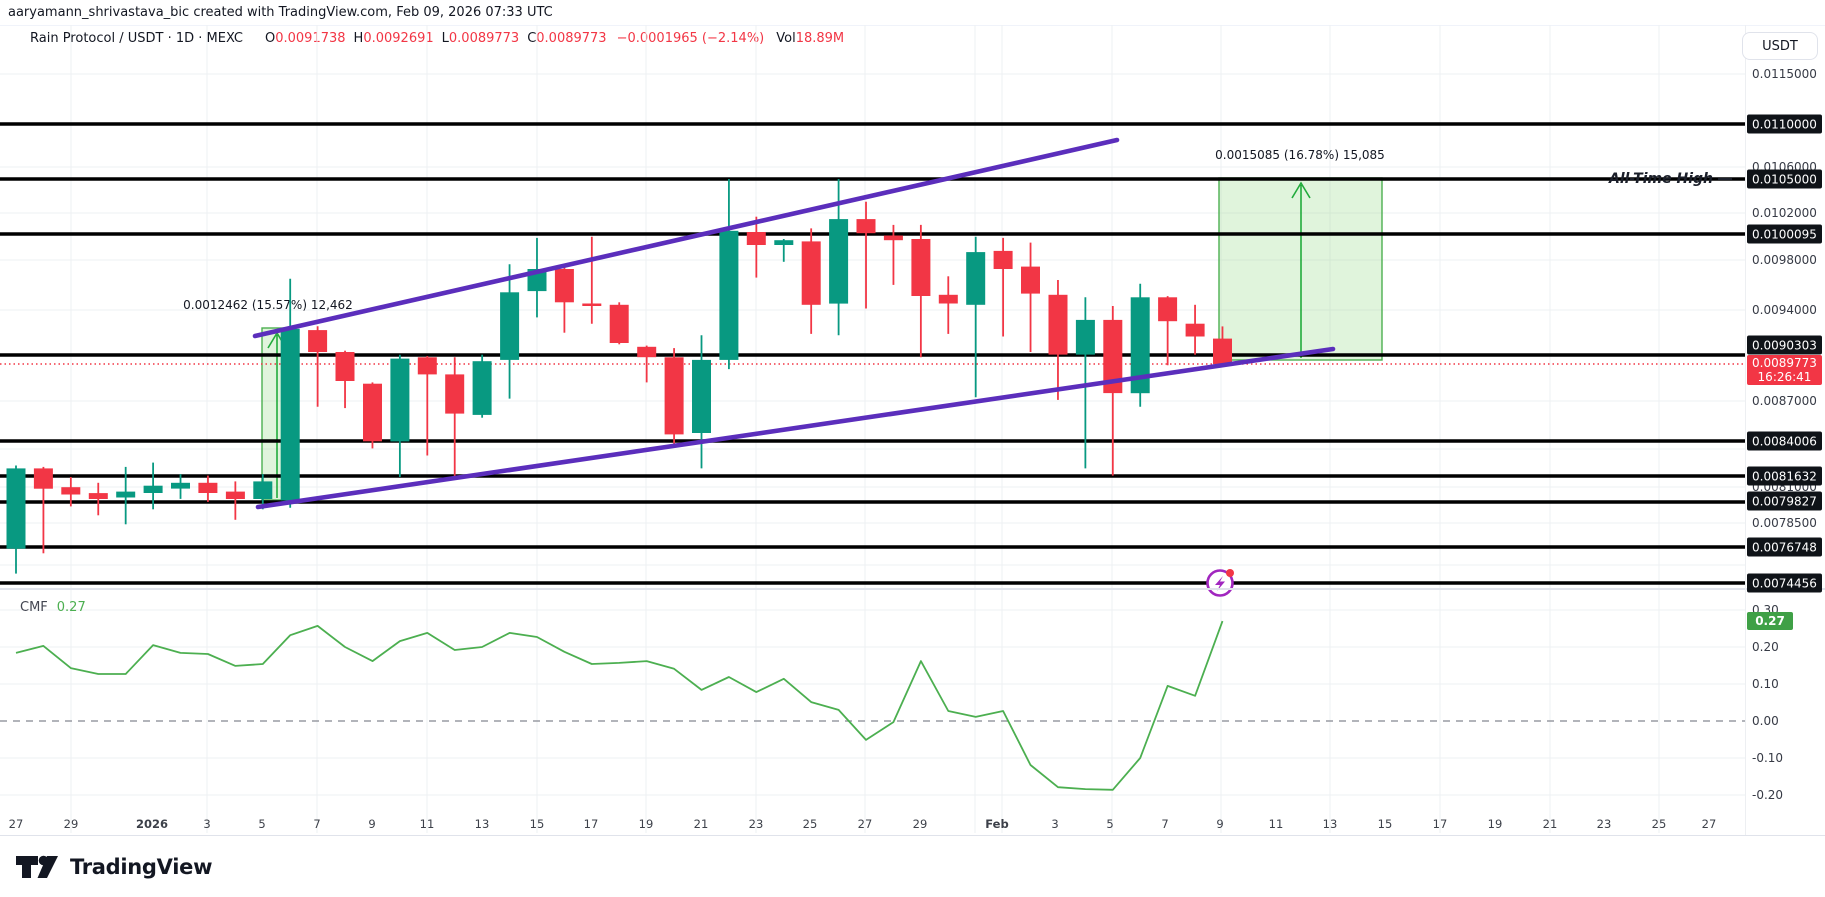  I want to click on close-value: 0.0089773, so click(571, 38).